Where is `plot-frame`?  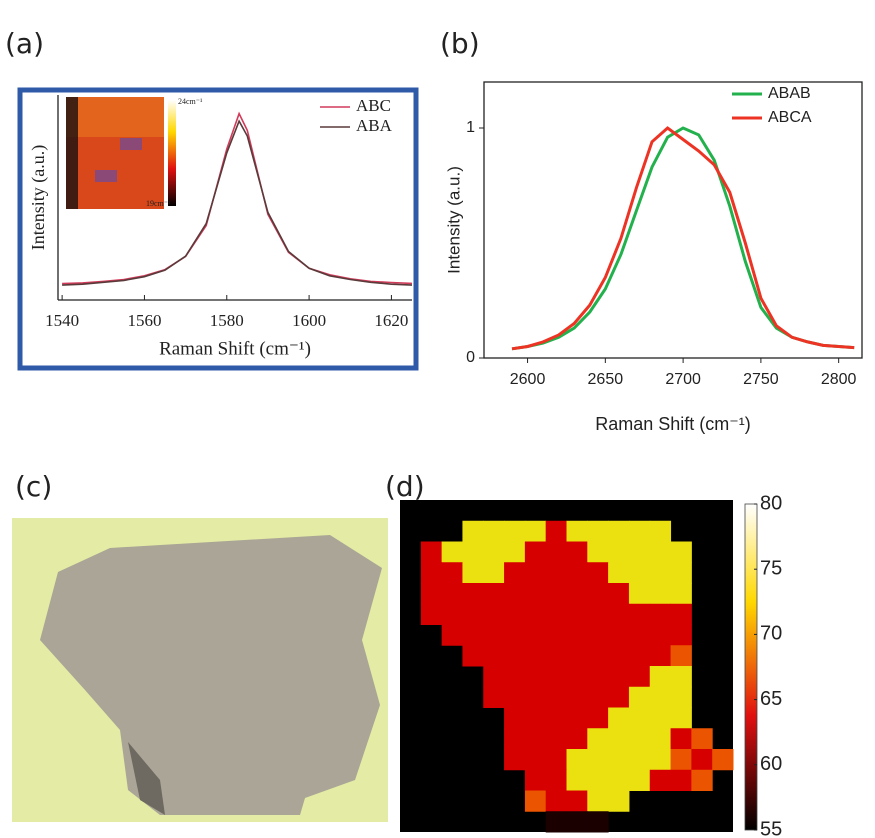 plot-frame is located at coordinates (673, 220).